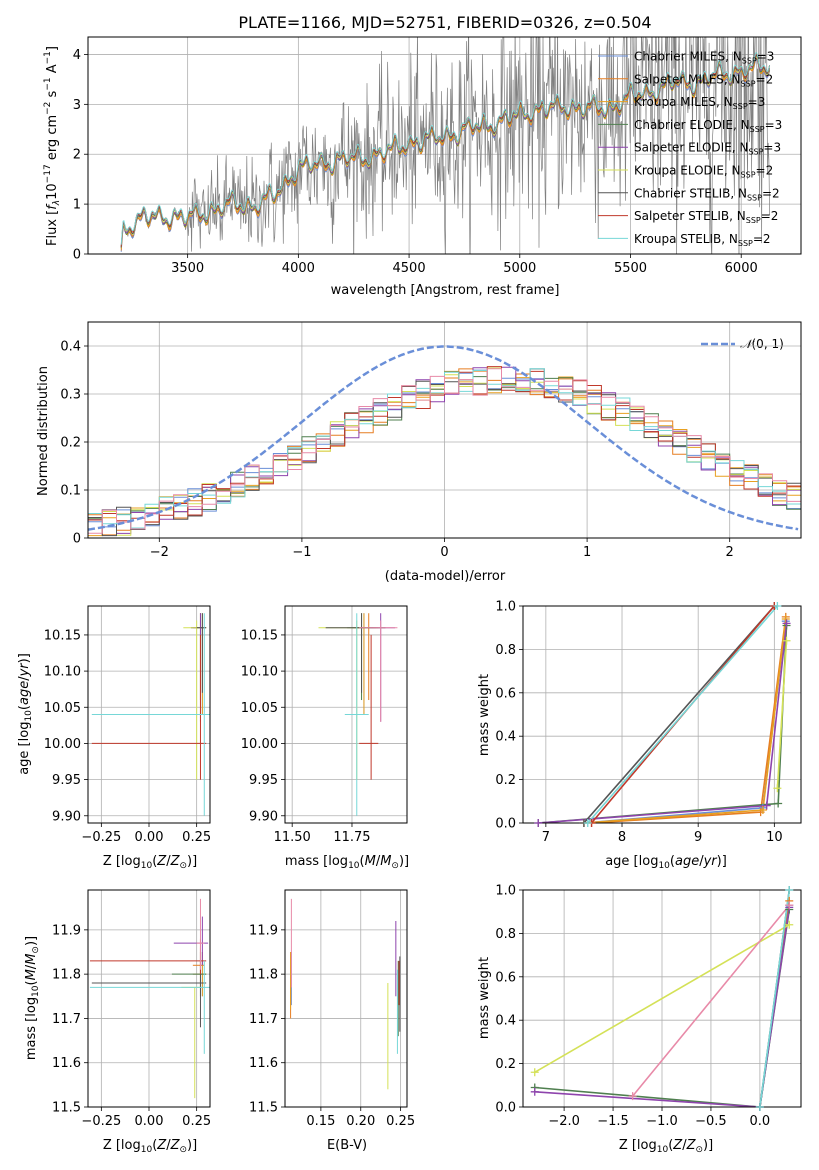  I want to click on mass-weight-vs-age-ytick-label: 1.0, so click(505, 607).